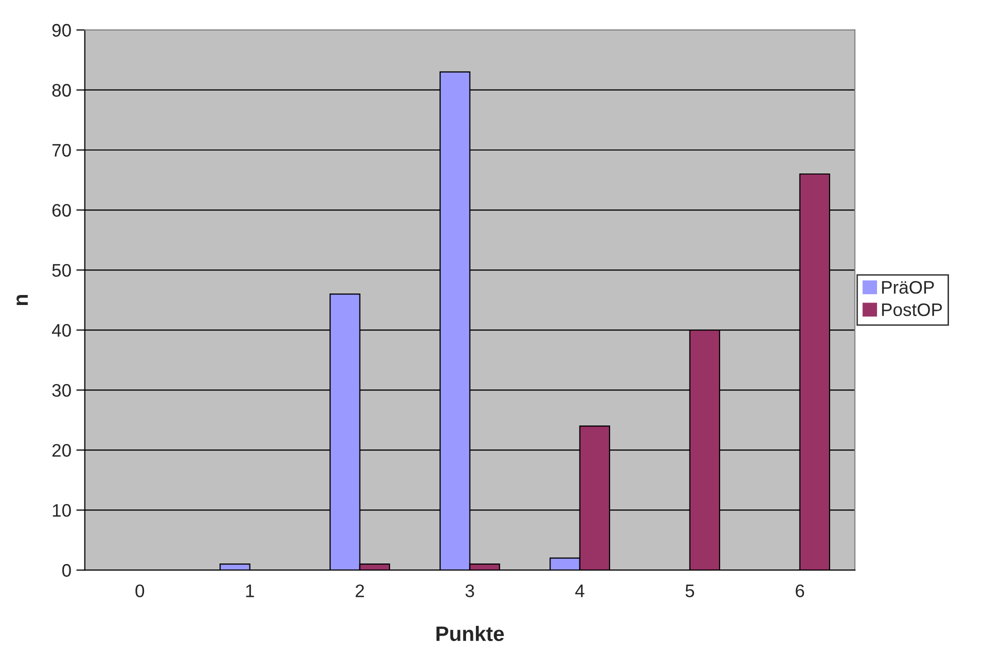 The height and width of the screenshot is (666, 986). I want to click on y-tick-label: 70, so click(61, 150).